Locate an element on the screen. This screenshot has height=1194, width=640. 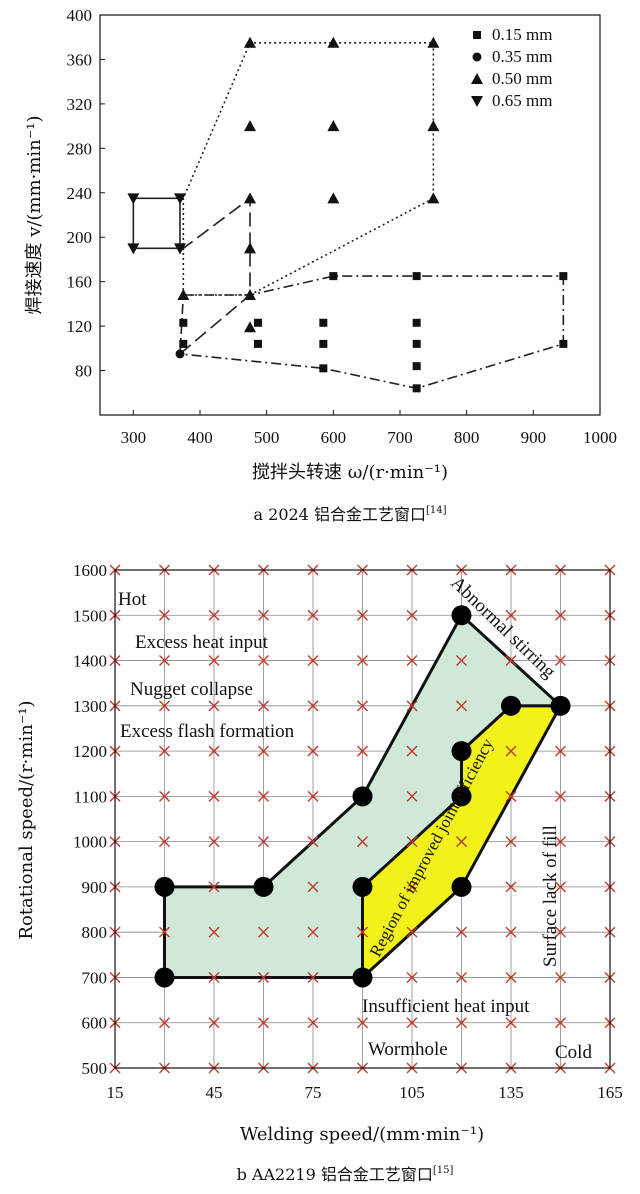
y-tick-label: 1100 is located at coordinates (90, 796).